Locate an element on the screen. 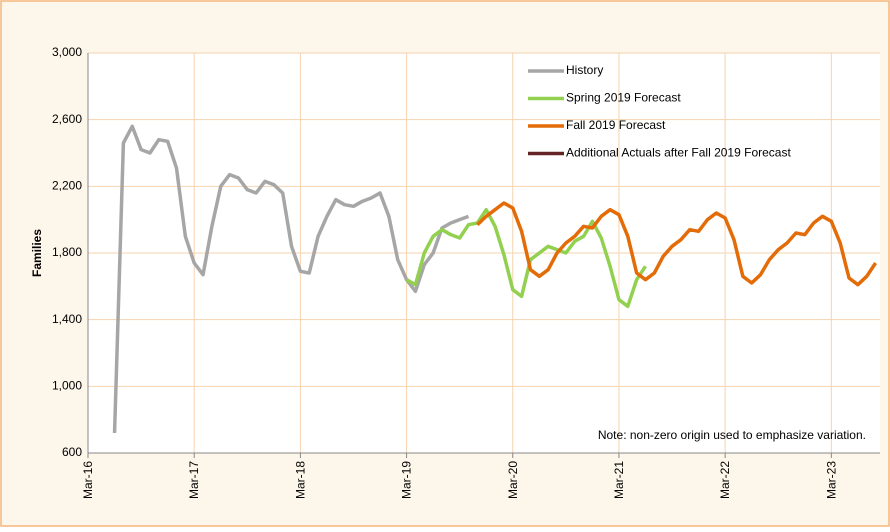  x-tick-label: Mar-20 is located at coordinates (513, 480).